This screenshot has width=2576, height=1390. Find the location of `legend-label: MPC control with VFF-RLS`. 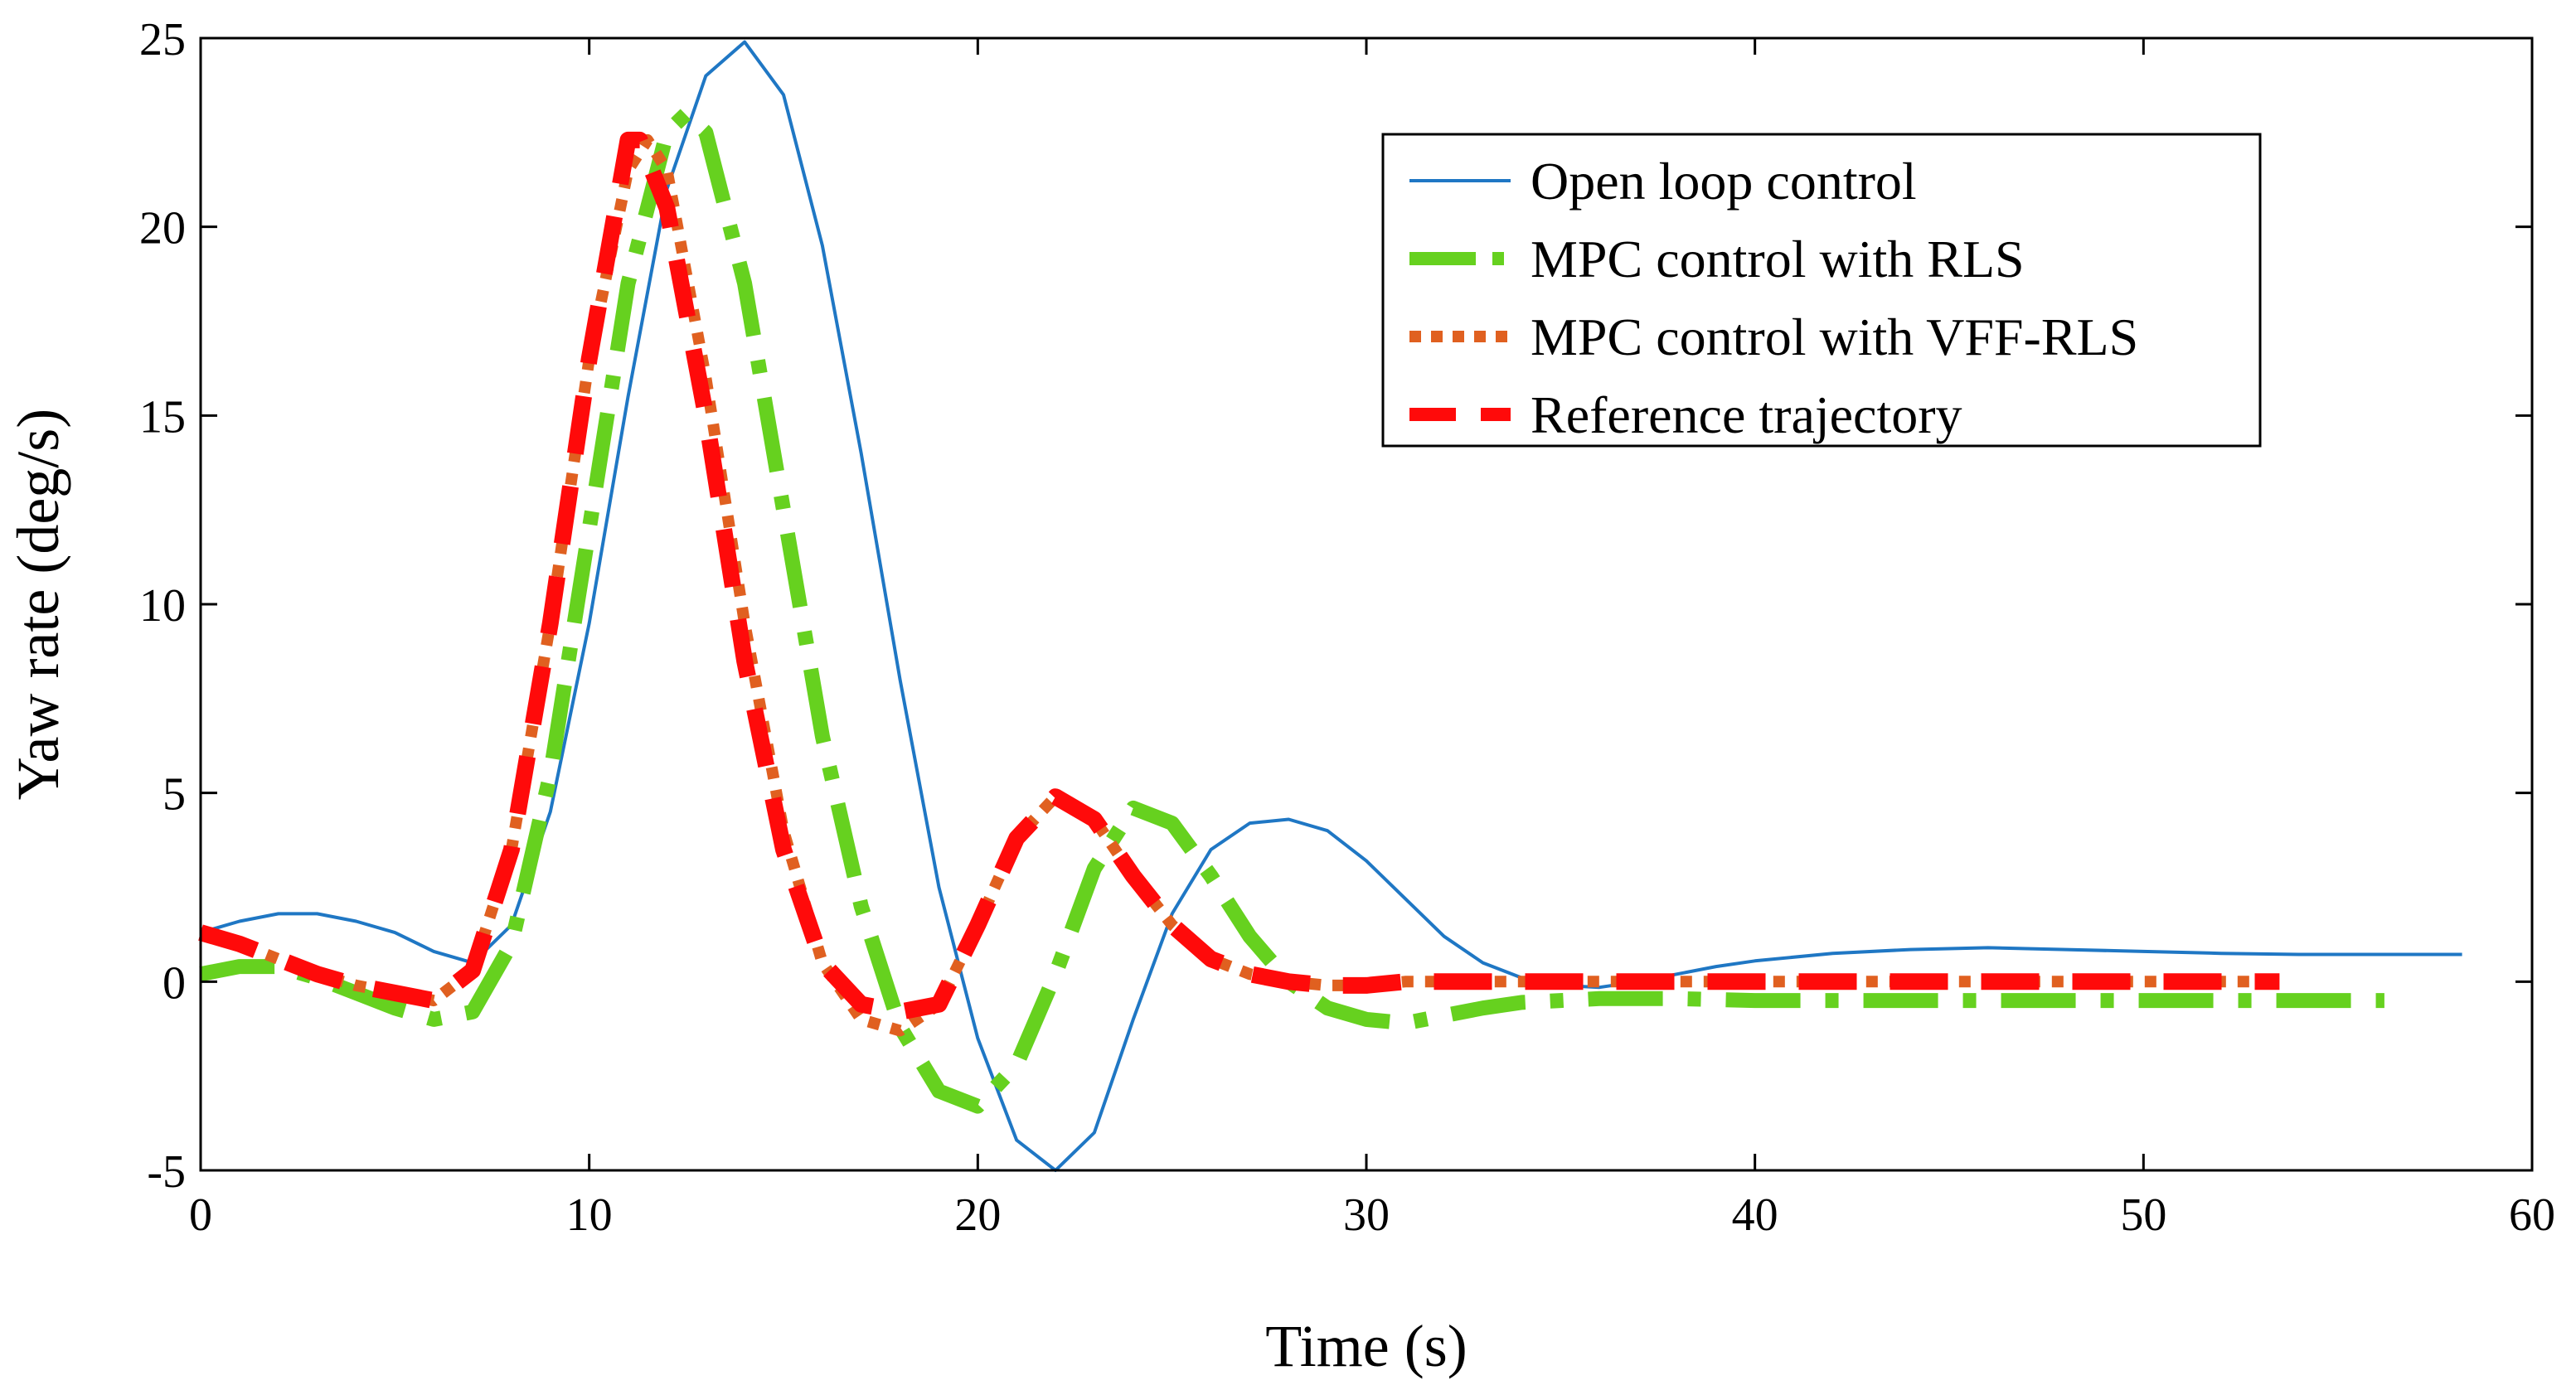

legend-label: MPC control with VFF-RLS is located at coordinates (1834, 337).